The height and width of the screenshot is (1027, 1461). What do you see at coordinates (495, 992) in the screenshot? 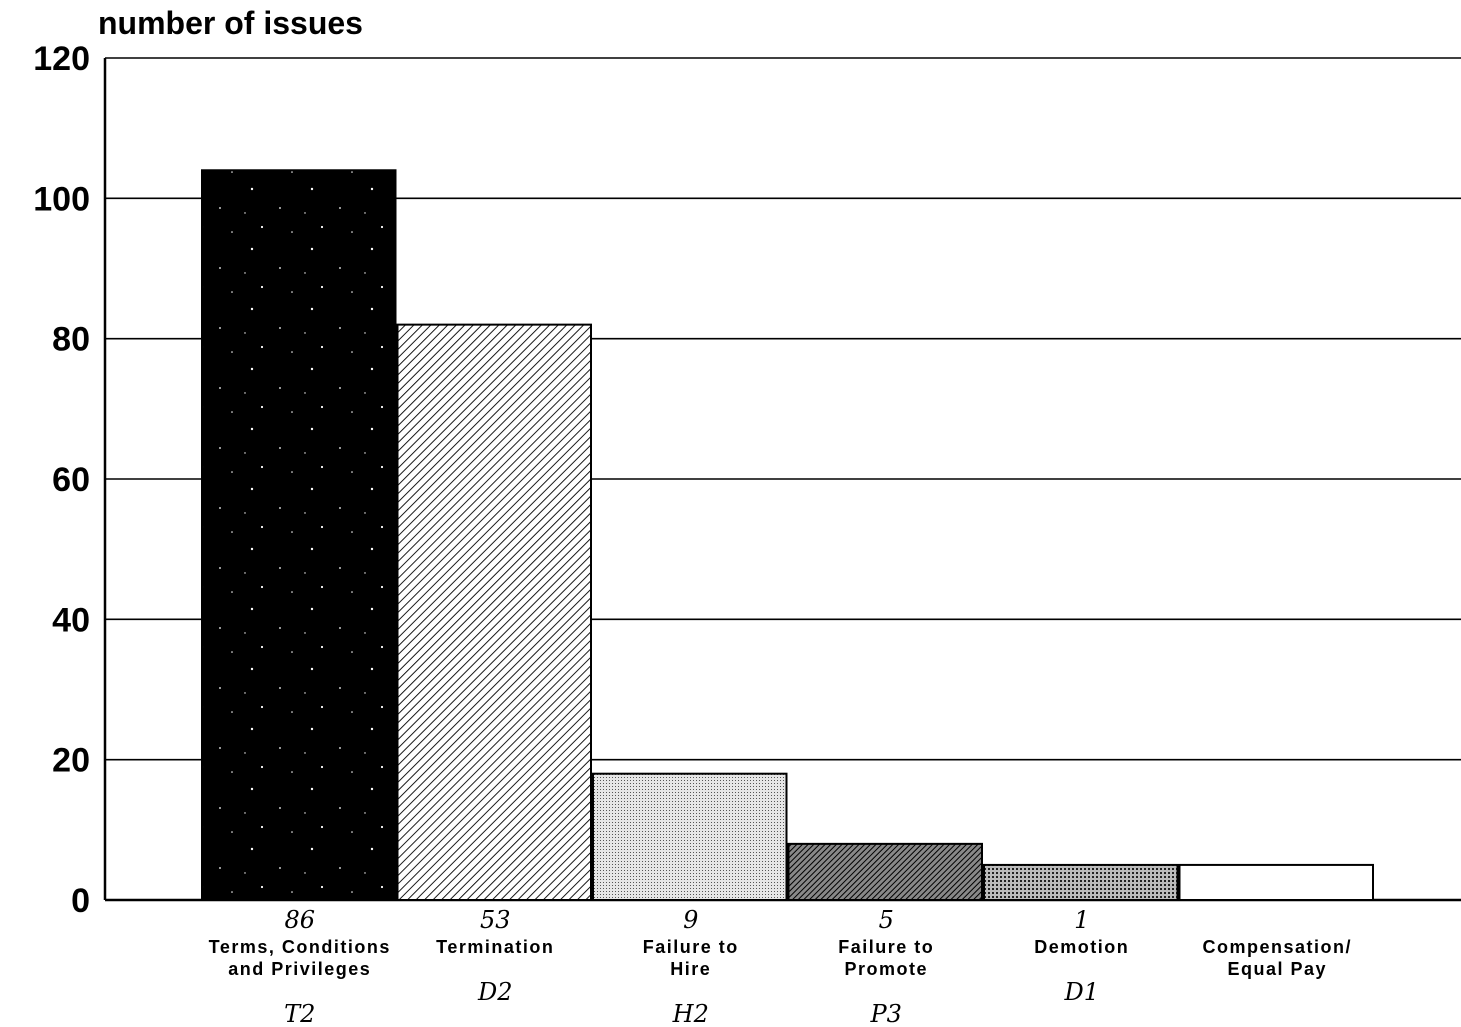
I see `handwritten-code: D2` at bounding box center [495, 992].